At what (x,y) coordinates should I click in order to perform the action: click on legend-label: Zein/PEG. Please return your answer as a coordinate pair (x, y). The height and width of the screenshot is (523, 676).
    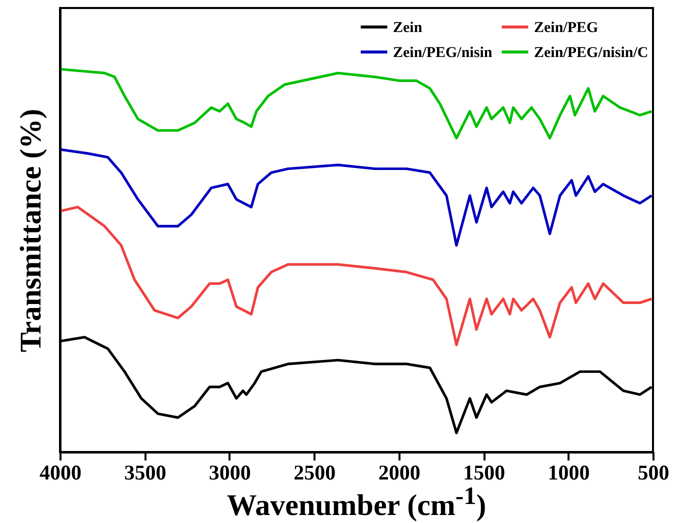
    Looking at the image, I should click on (566, 28).